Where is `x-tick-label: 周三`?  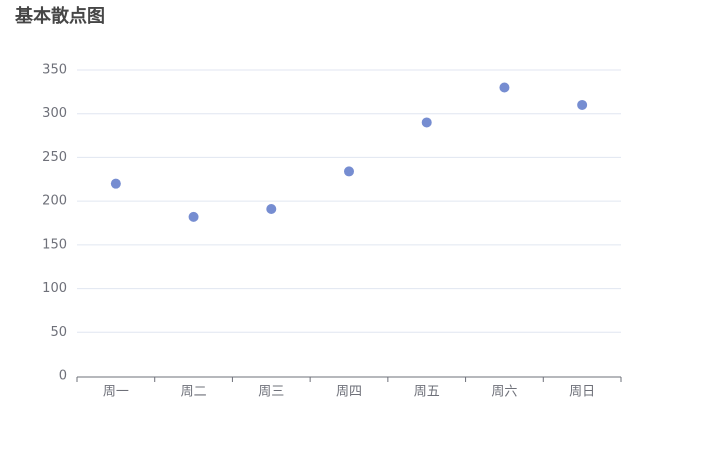
x-tick-label: 周三 is located at coordinates (271, 392).